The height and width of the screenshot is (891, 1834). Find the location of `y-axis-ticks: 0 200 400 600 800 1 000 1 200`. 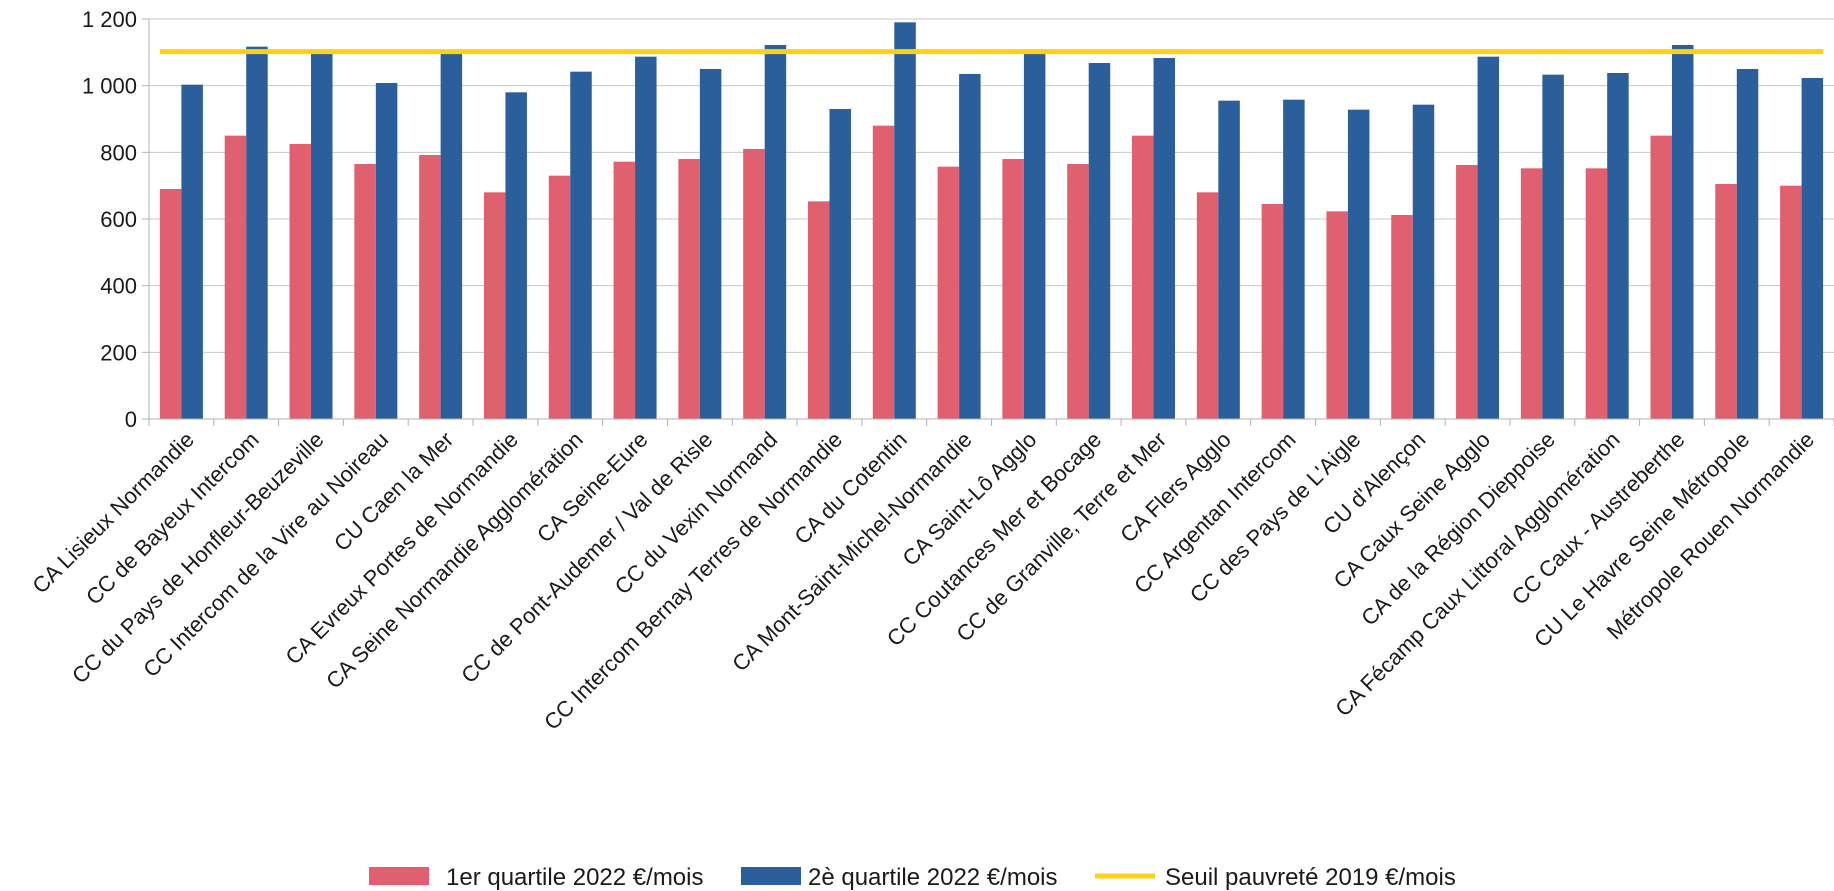

y-axis-ticks: 0 200 400 600 800 1 000 1 200 is located at coordinates (115, 219).